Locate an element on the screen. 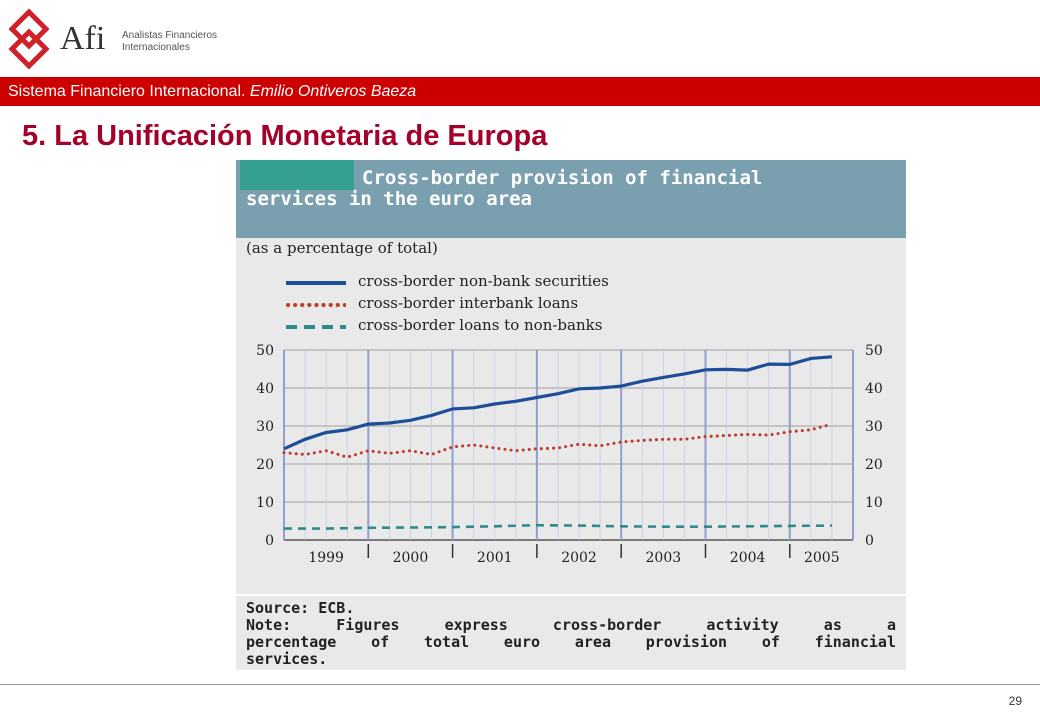 This screenshot has height=720, width=1040. legend-swatch-dotted is located at coordinates (316, 305).